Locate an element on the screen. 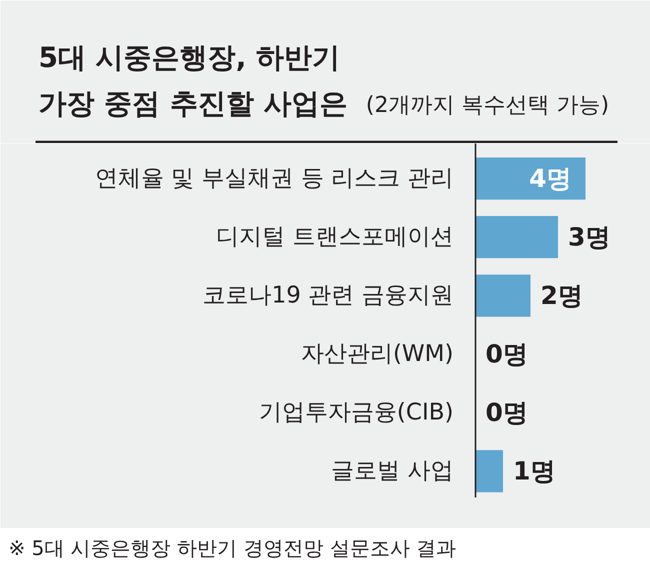 The height and width of the screenshot is (565, 650). data-label: 3명 is located at coordinates (589, 237).